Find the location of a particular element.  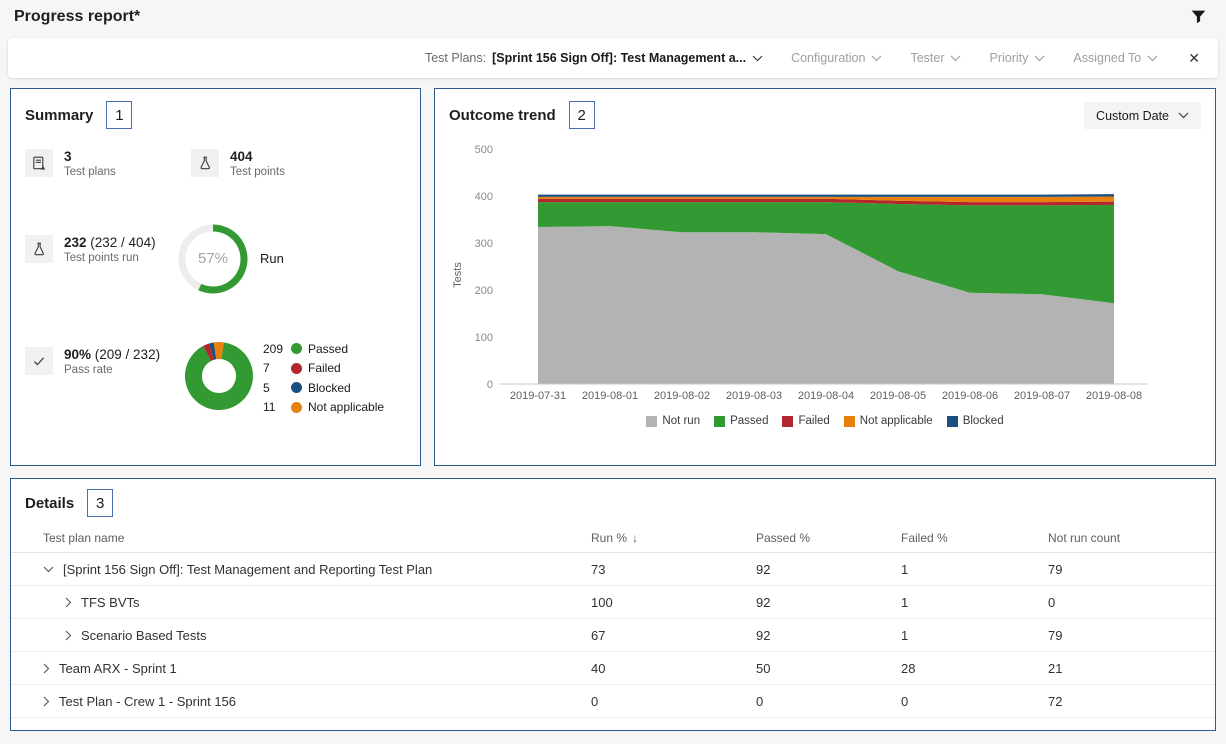

not-run-count-cell: 0 is located at coordinates (1052, 602).